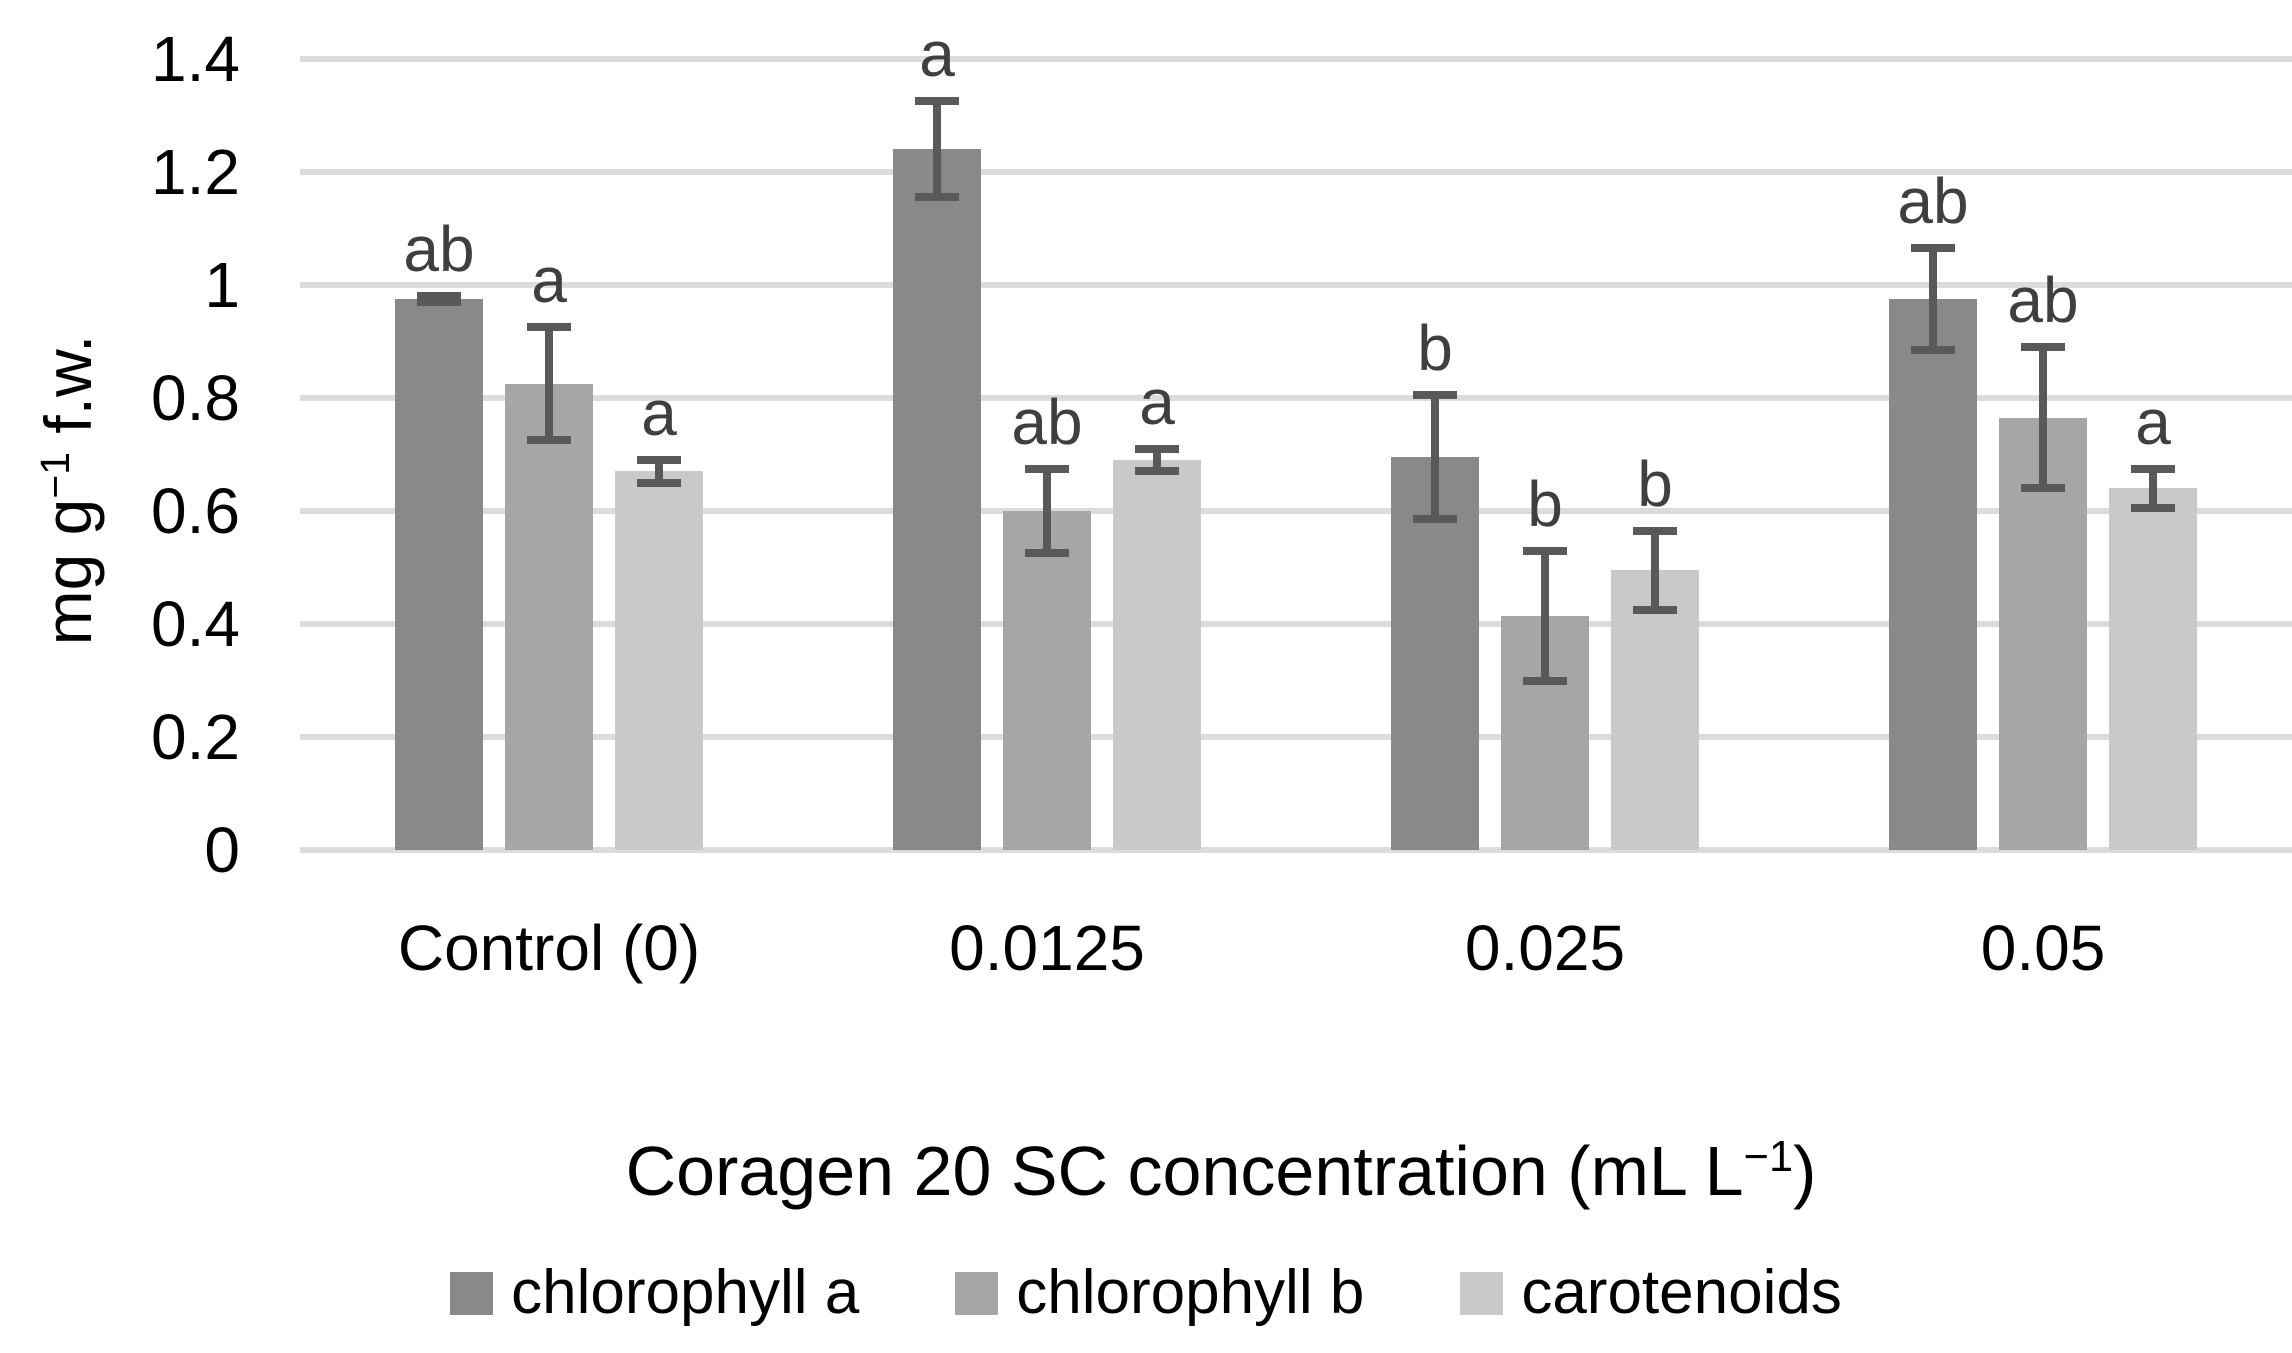  I want to click on gridline-1.4, so click(1296, 59).